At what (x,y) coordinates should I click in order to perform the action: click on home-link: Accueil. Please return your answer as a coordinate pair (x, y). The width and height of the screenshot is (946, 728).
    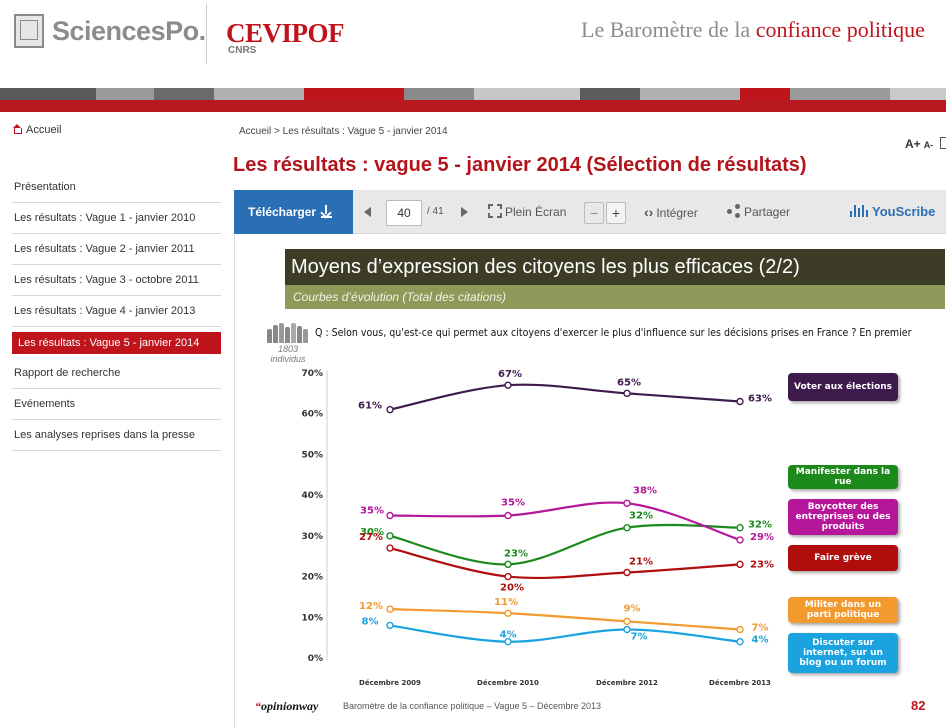
    Looking at the image, I should click on (36, 130).